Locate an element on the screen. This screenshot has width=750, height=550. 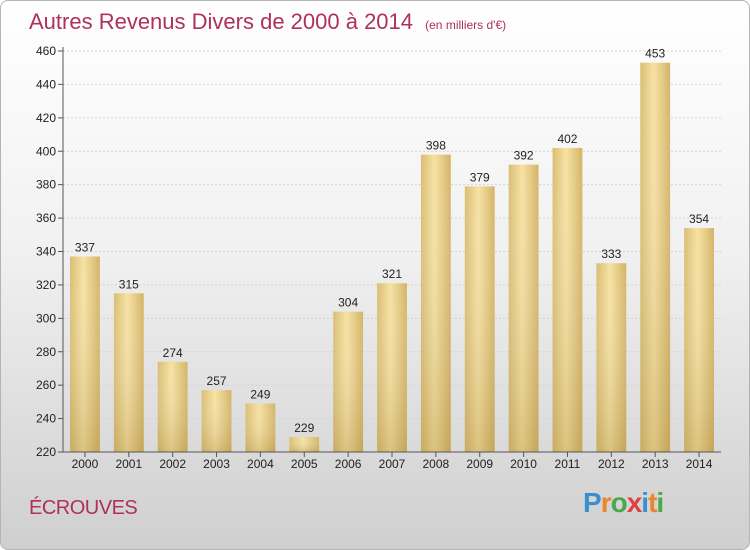
bar-value-label: 249 is located at coordinates (260, 395).